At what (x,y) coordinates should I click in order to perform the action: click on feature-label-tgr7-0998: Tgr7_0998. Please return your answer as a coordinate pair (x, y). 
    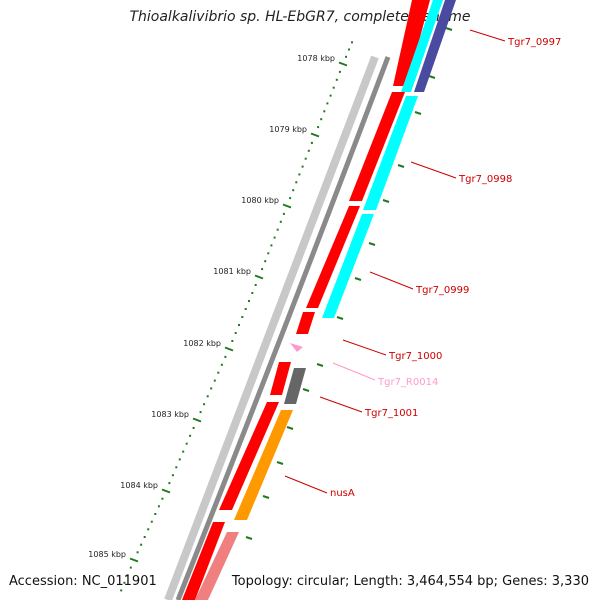
    Looking at the image, I should click on (485, 179).